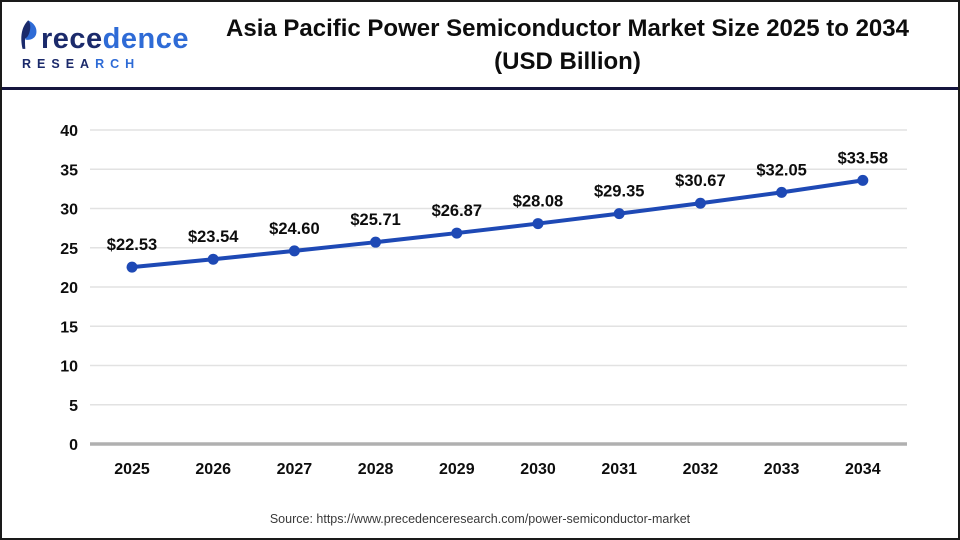 Image resolution: width=960 pixels, height=540 pixels. What do you see at coordinates (69, 170) in the screenshot?
I see `y-tick-label: 35` at bounding box center [69, 170].